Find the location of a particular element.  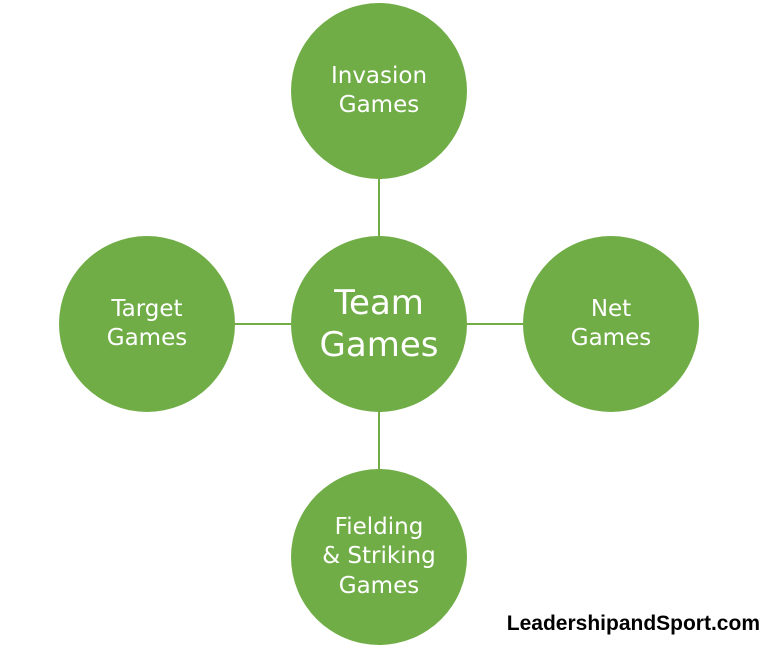

node-fielding-striking-games: Fielding & Striking Games is located at coordinates (379, 557).